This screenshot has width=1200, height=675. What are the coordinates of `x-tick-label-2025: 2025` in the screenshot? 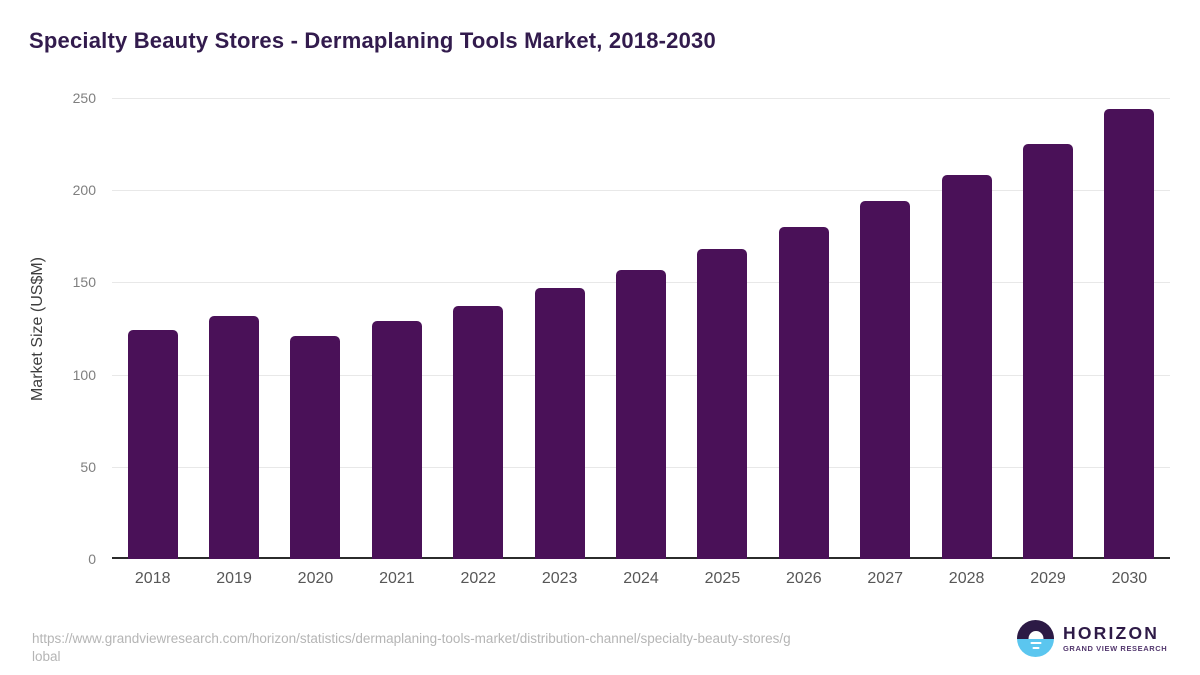 It's located at (722, 578).